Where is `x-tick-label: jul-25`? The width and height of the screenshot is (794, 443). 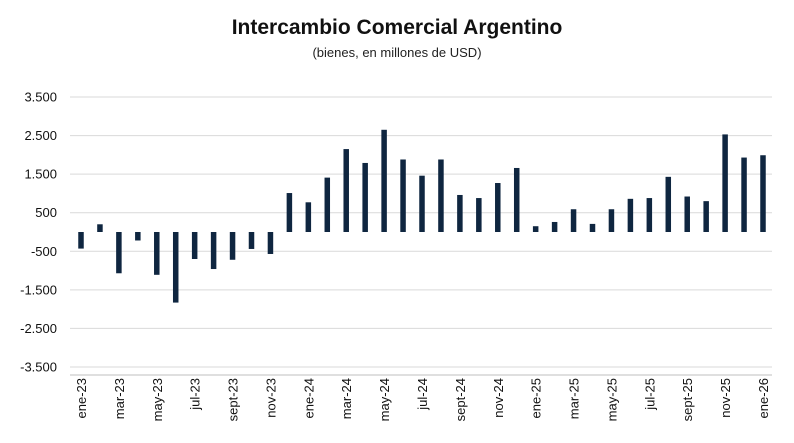 x-tick-label: jul-25 is located at coordinates (649, 394).